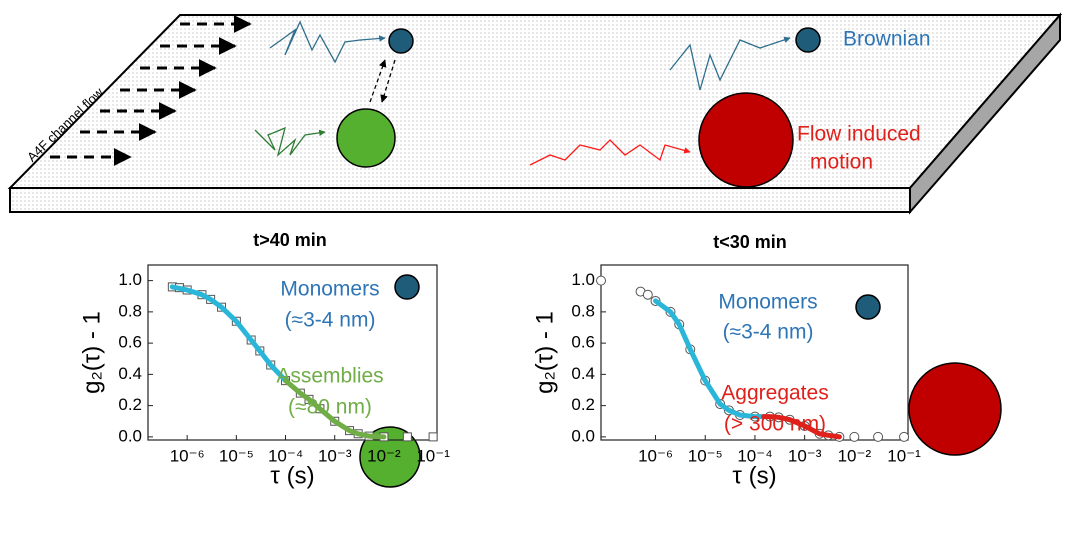 The width and height of the screenshot is (1075, 547). I want to click on annotation: (> 300 nm), so click(775, 424).